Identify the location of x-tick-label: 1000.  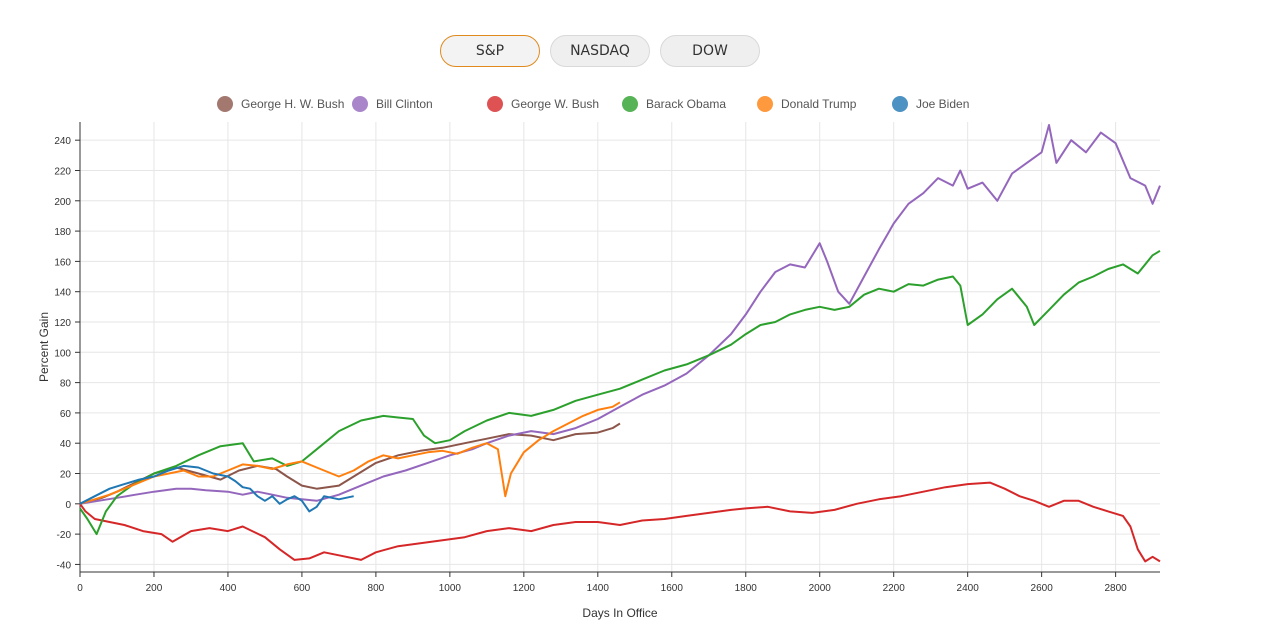
(450, 588).